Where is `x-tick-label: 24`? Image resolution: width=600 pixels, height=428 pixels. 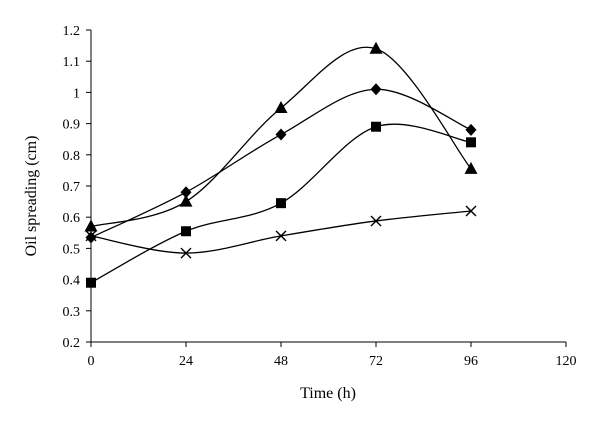 x-tick-label: 24 is located at coordinates (186, 361).